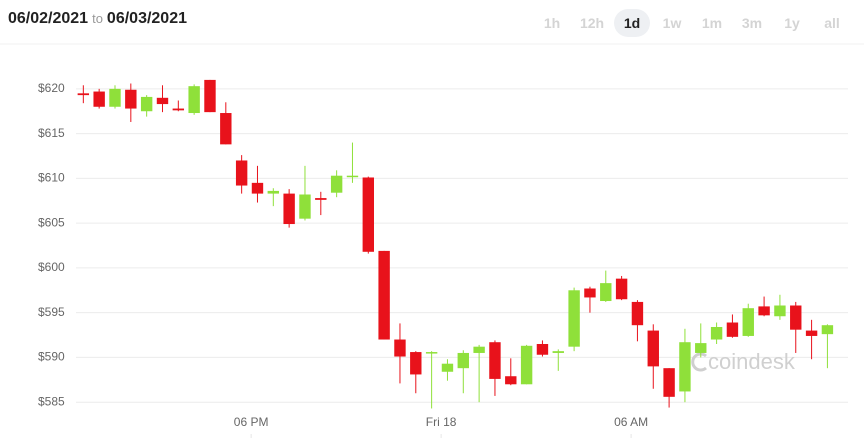 The height and width of the screenshot is (448, 864). I want to click on y-tick-label: $595, so click(51, 312).